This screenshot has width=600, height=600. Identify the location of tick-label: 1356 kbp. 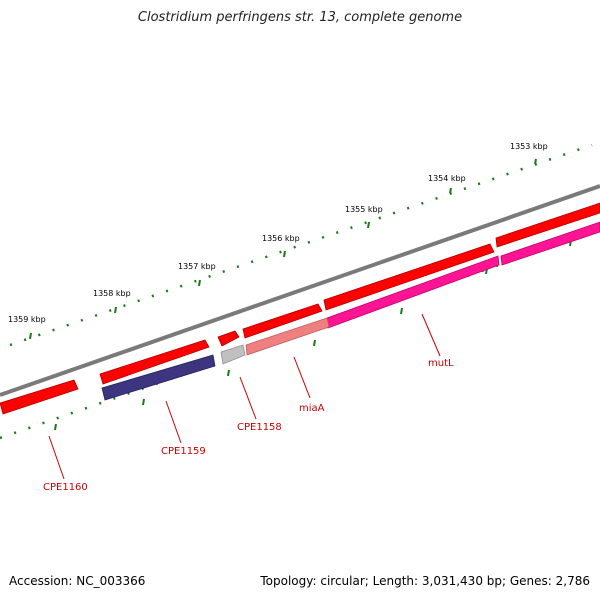
(281, 238).